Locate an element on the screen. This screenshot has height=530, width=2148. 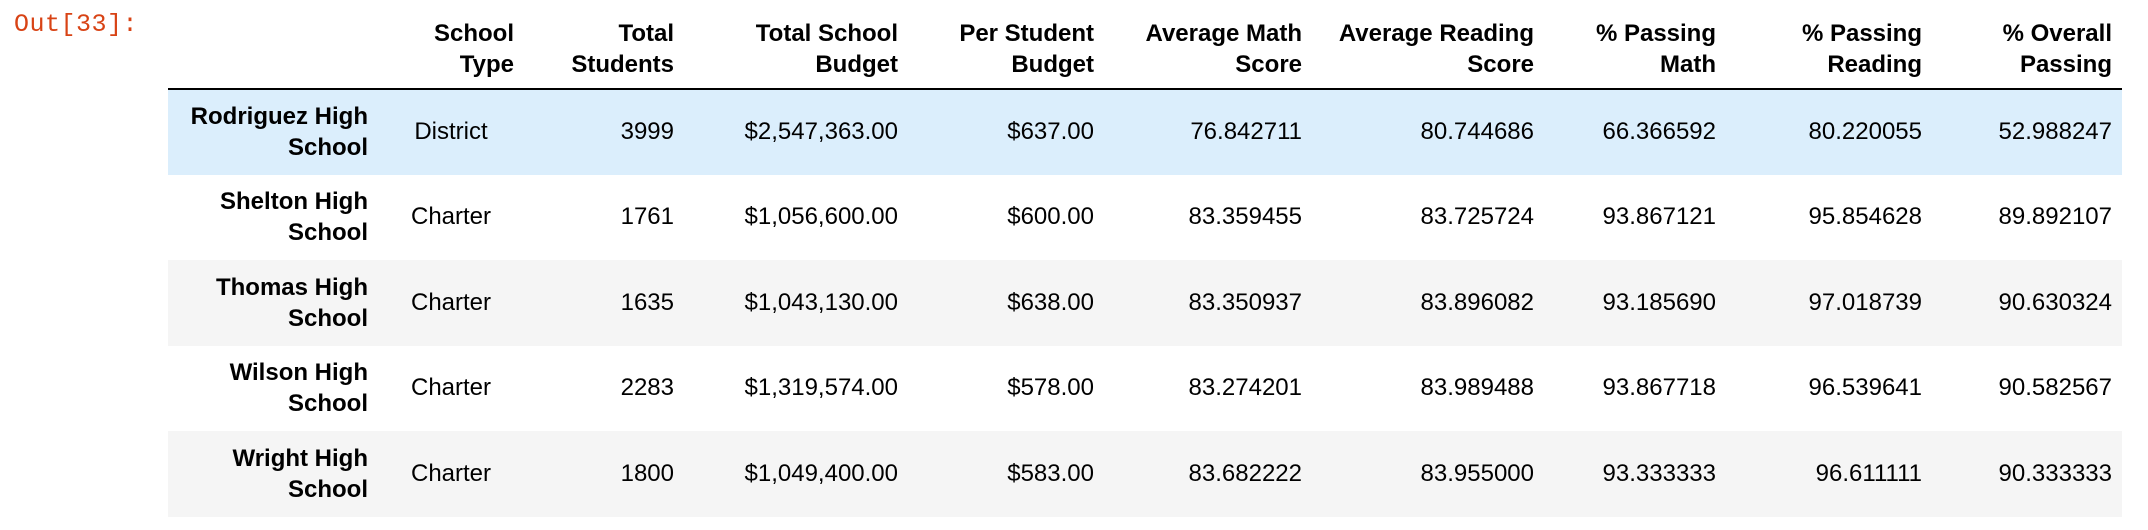
cell-average-math: 83.350937 is located at coordinates (1245, 302).